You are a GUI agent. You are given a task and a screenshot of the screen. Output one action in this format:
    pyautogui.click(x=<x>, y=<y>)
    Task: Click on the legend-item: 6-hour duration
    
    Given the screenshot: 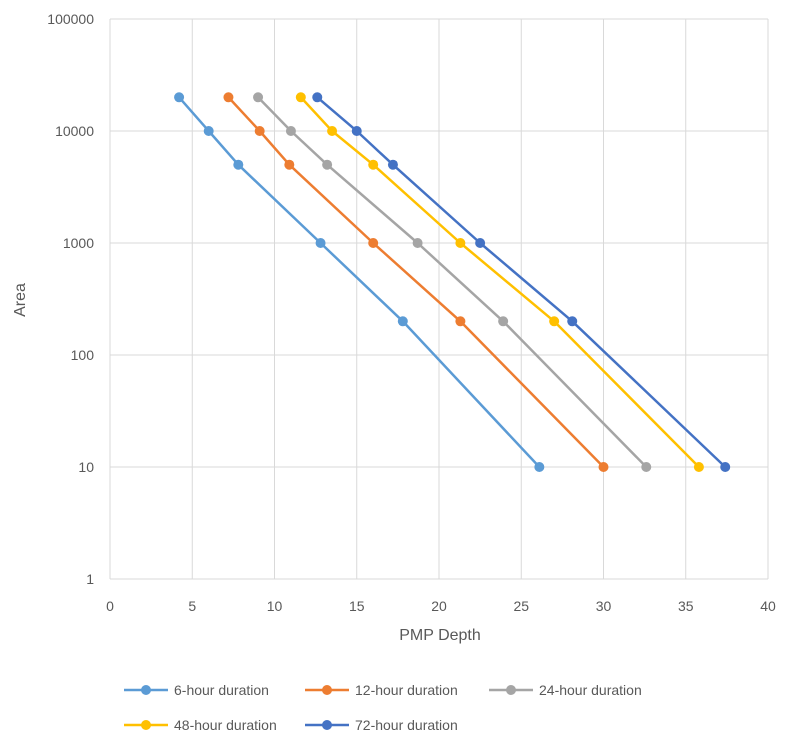 What is the action you would take?
    pyautogui.click(x=196, y=690)
    